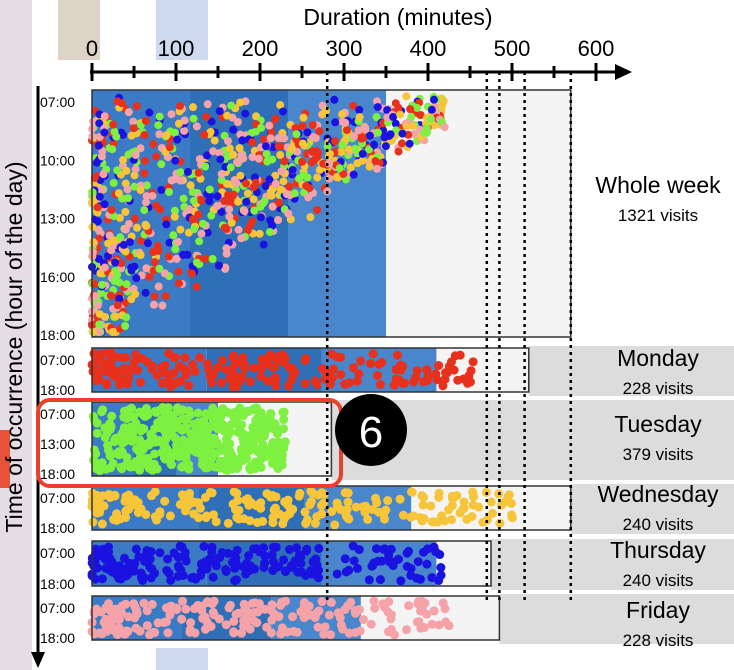  I want to click on left-background-strip, so click(16, 335).